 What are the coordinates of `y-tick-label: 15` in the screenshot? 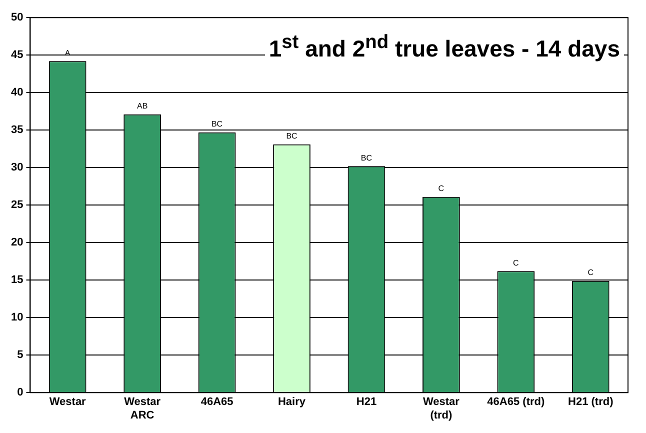 It's located at (17, 280).